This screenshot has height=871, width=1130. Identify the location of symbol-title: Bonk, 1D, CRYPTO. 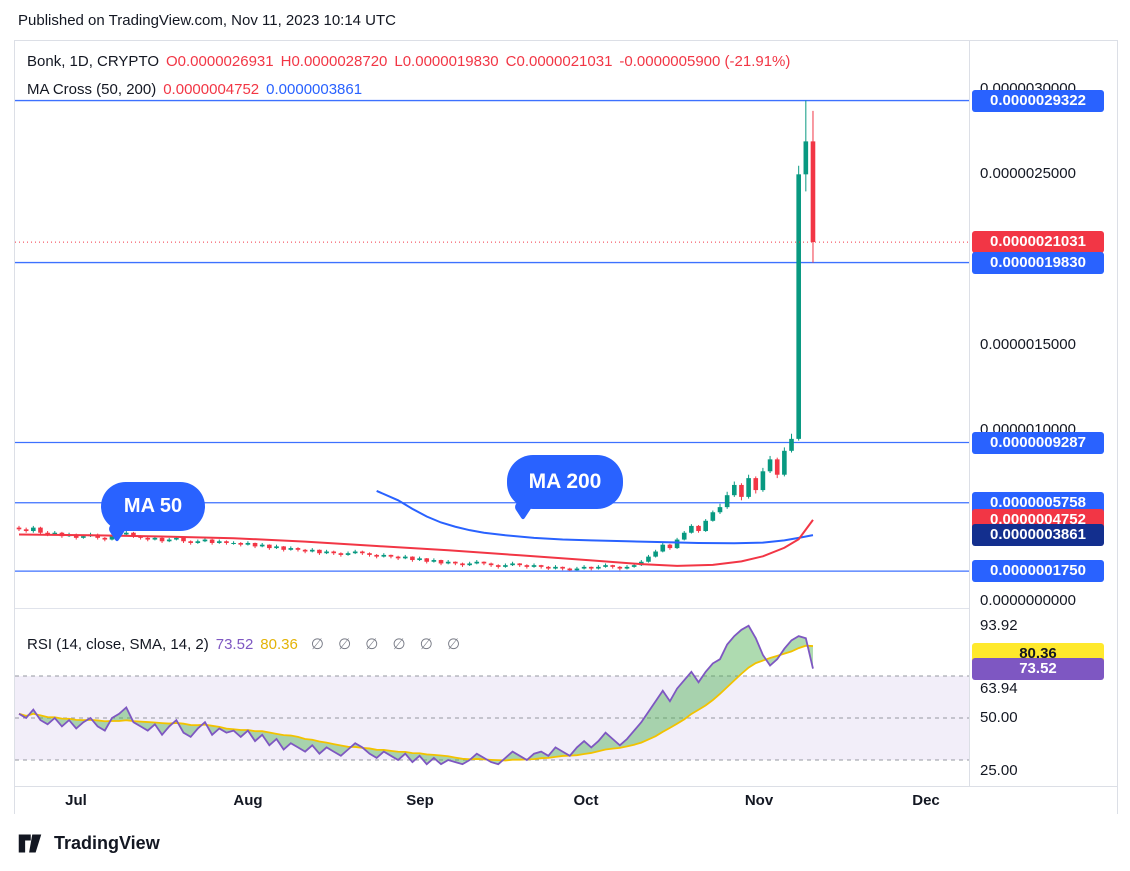
(93, 61).